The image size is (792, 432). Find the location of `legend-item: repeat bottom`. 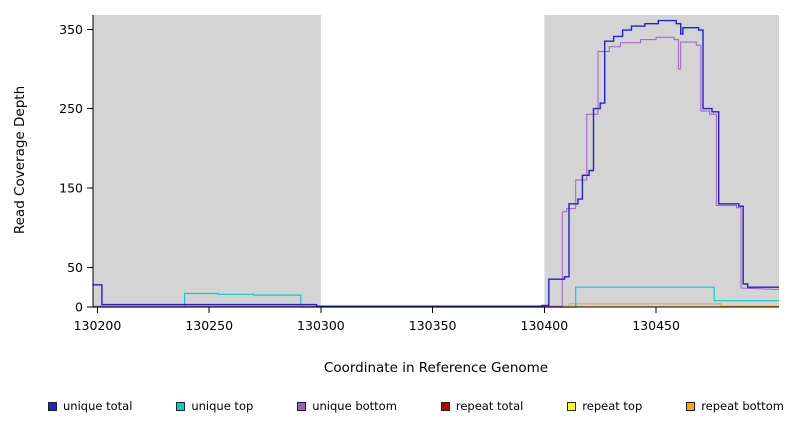

legend-item: repeat bottom is located at coordinates (735, 406).